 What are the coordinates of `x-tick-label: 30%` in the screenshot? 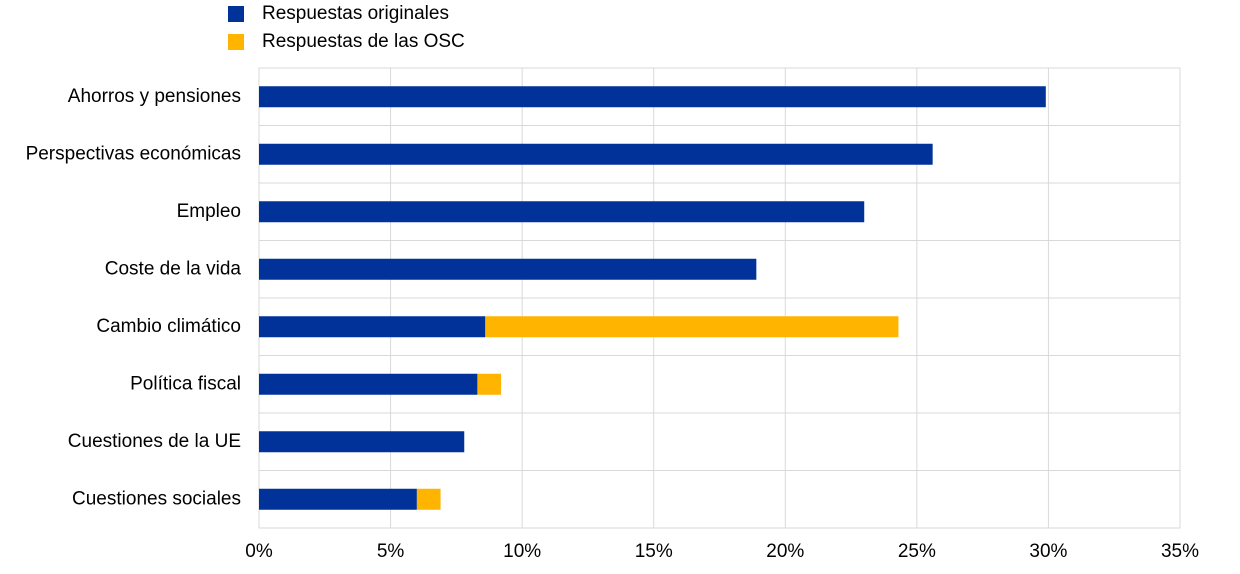 It's located at (1048, 551).